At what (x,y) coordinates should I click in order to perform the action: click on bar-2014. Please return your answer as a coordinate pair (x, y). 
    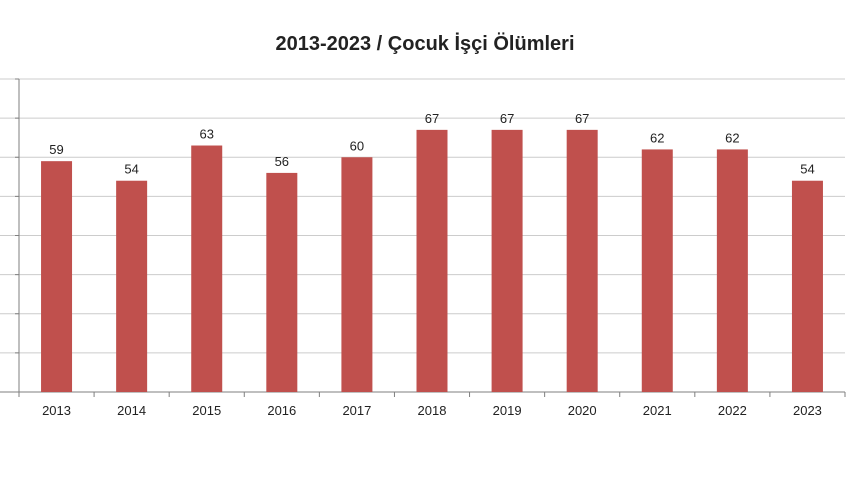
    Looking at the image, I should click on (132, 286).